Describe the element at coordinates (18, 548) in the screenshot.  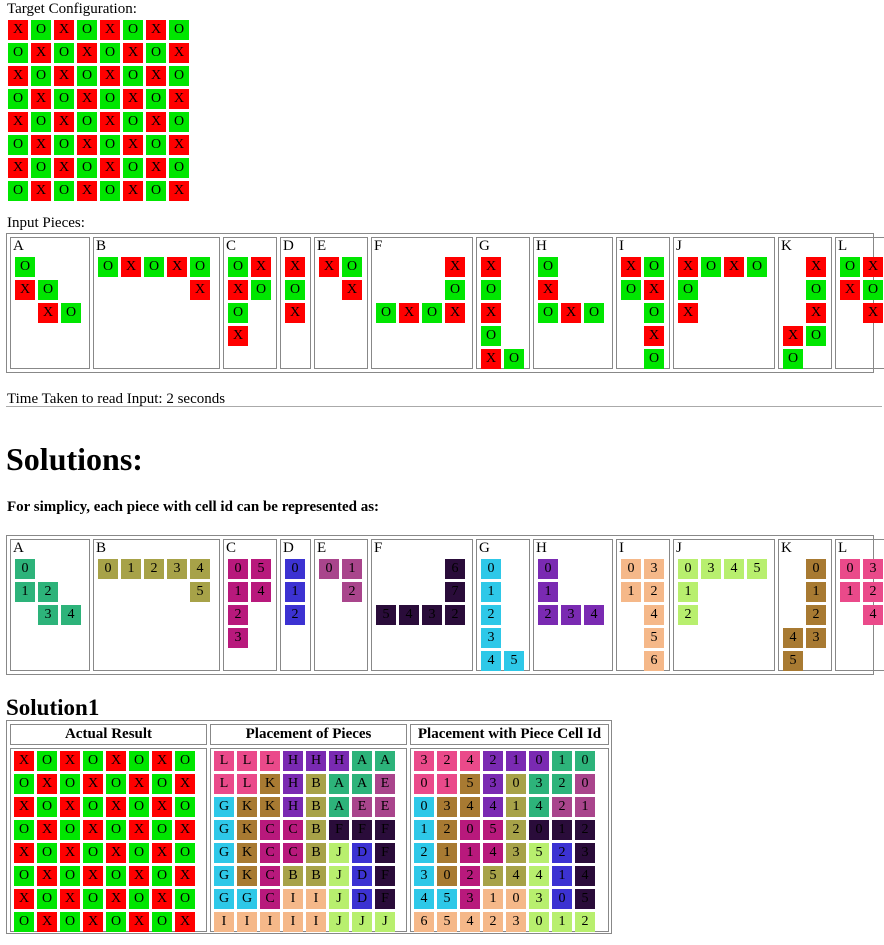
I see `piece-name: A` at that location.